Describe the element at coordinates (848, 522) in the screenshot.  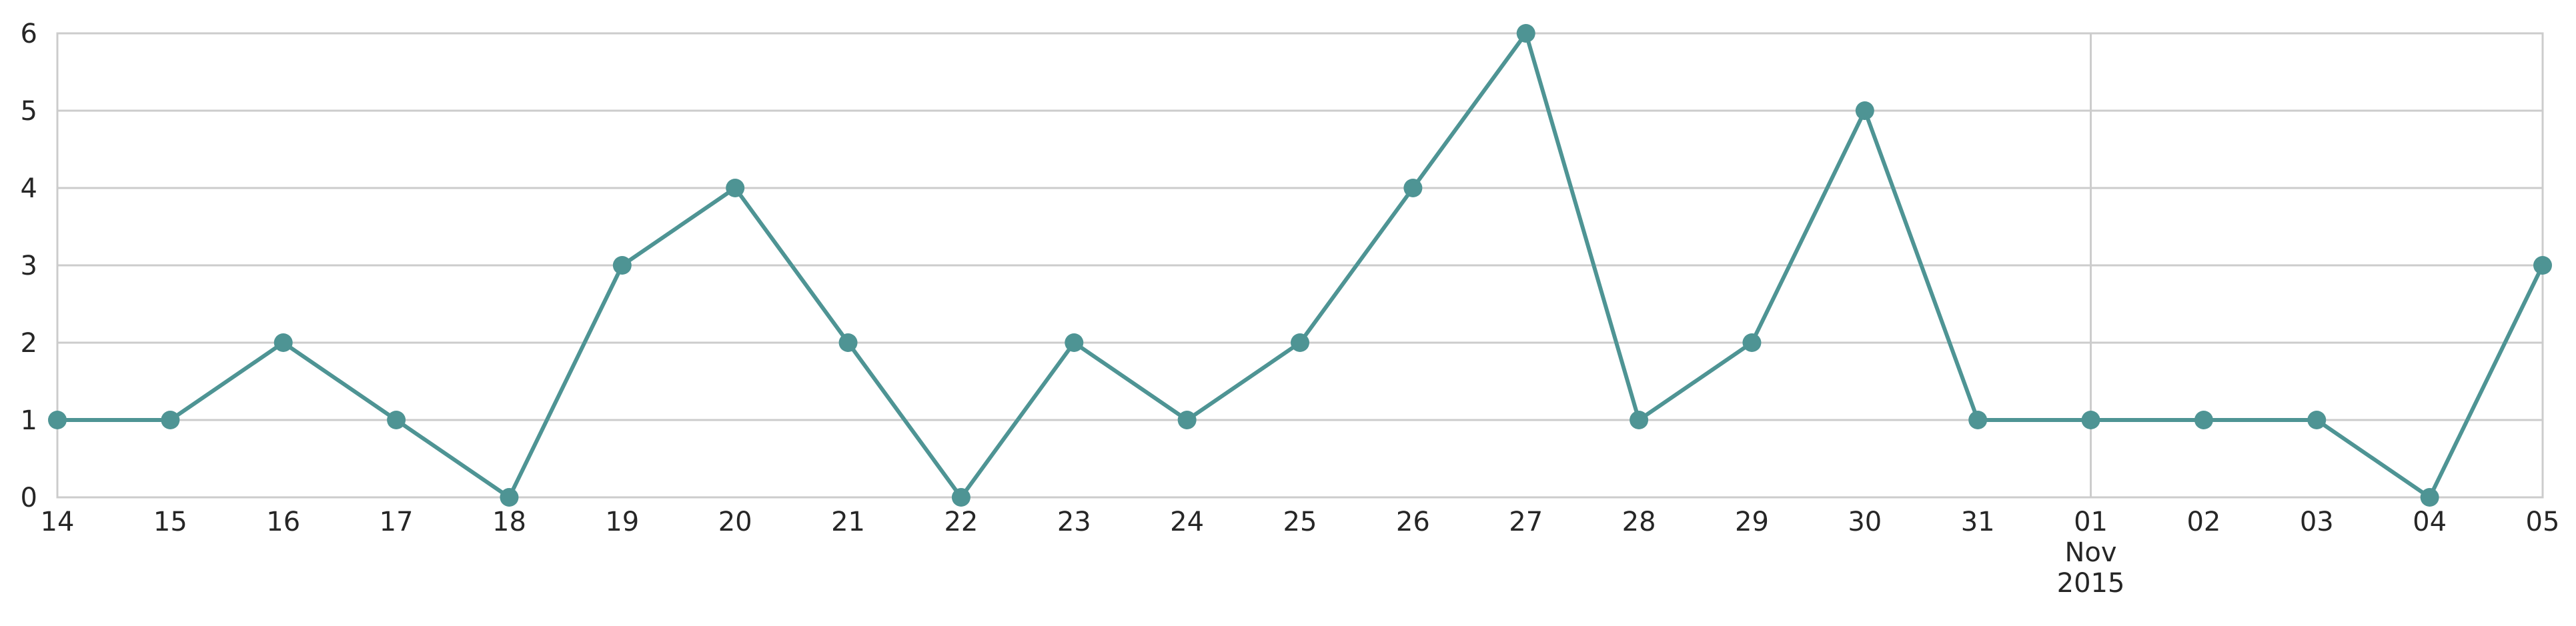
I see `x-tick-label: 21` at that location.